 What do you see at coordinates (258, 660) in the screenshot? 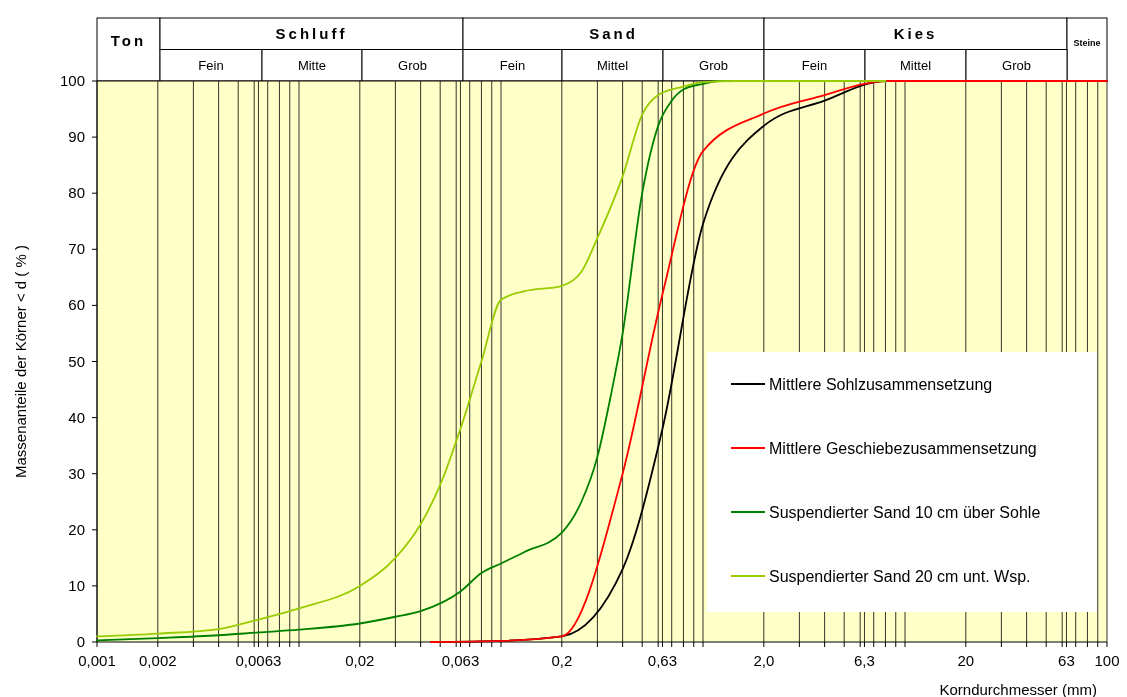
I see `x-tick-label: 0,0063` at bounding box center [258, 660].